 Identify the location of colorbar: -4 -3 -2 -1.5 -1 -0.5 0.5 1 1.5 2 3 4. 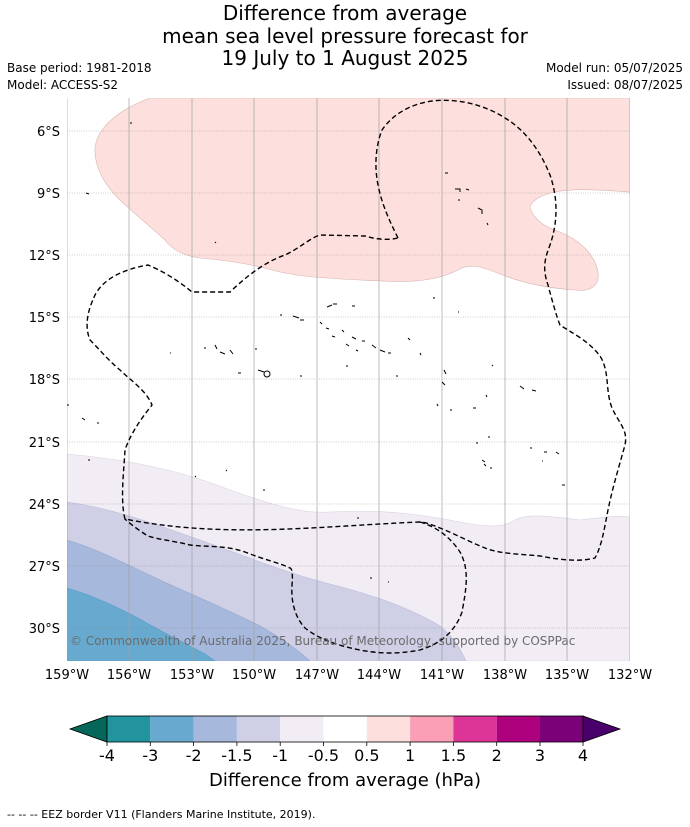
(345, 740).